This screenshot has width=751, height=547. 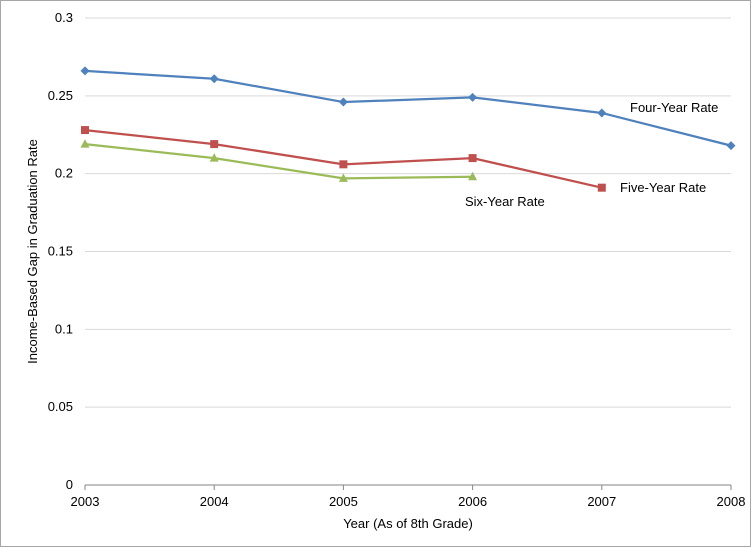 I want to click on x-axis-title: Year (As of 8th Grade), so click(x=408, y=523).